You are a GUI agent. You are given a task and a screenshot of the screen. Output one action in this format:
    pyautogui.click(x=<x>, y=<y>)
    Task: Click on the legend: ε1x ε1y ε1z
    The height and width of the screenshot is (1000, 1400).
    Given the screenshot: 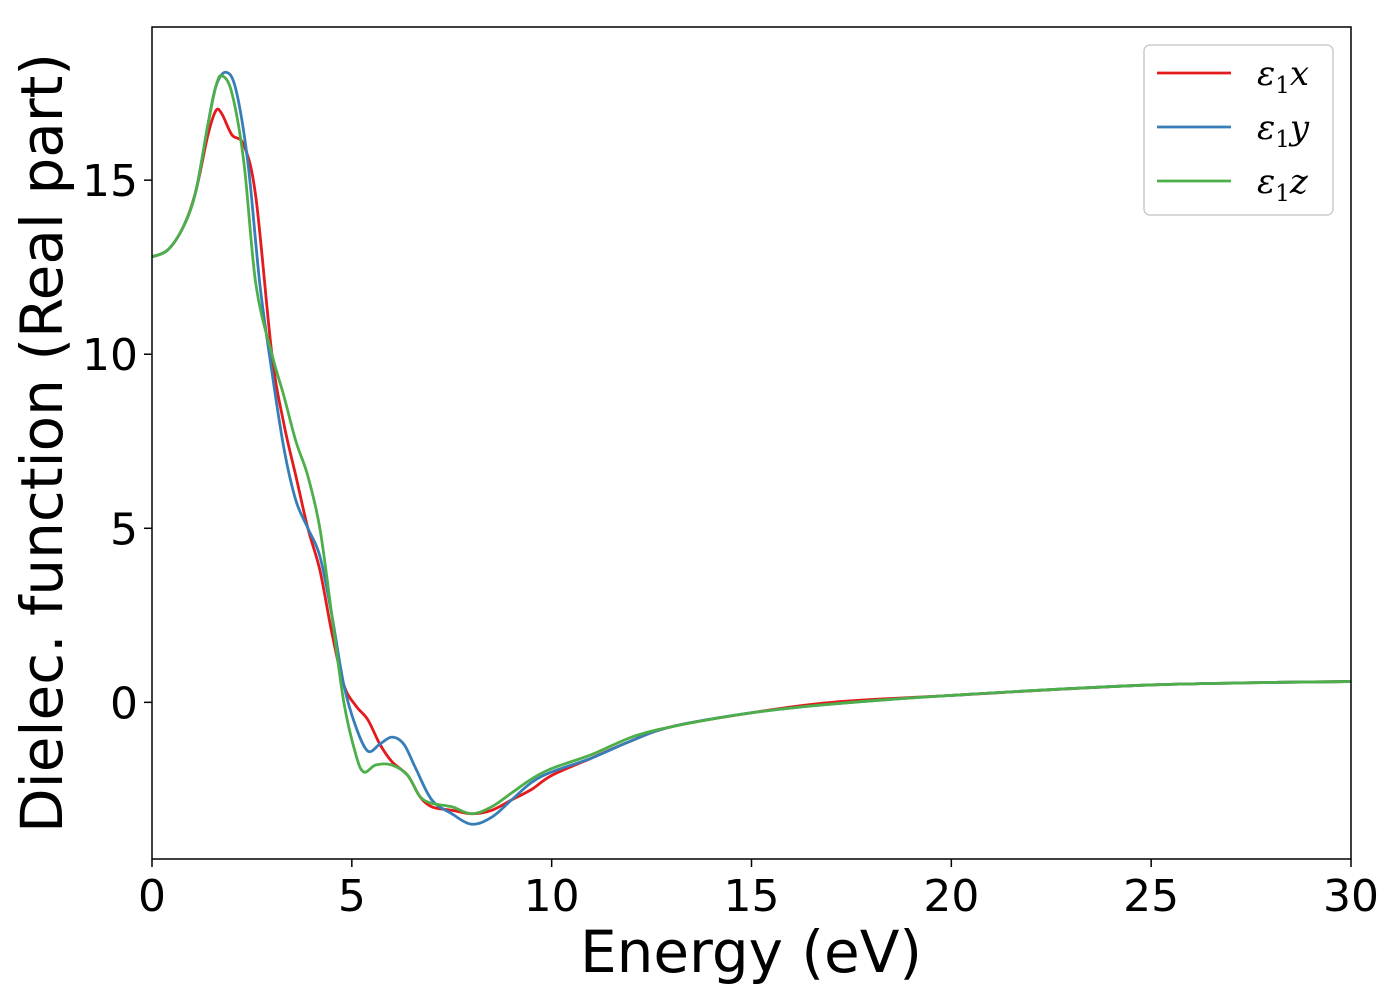 What is the action you would take?
    pyautogui.click(x=1238, y=130)
    